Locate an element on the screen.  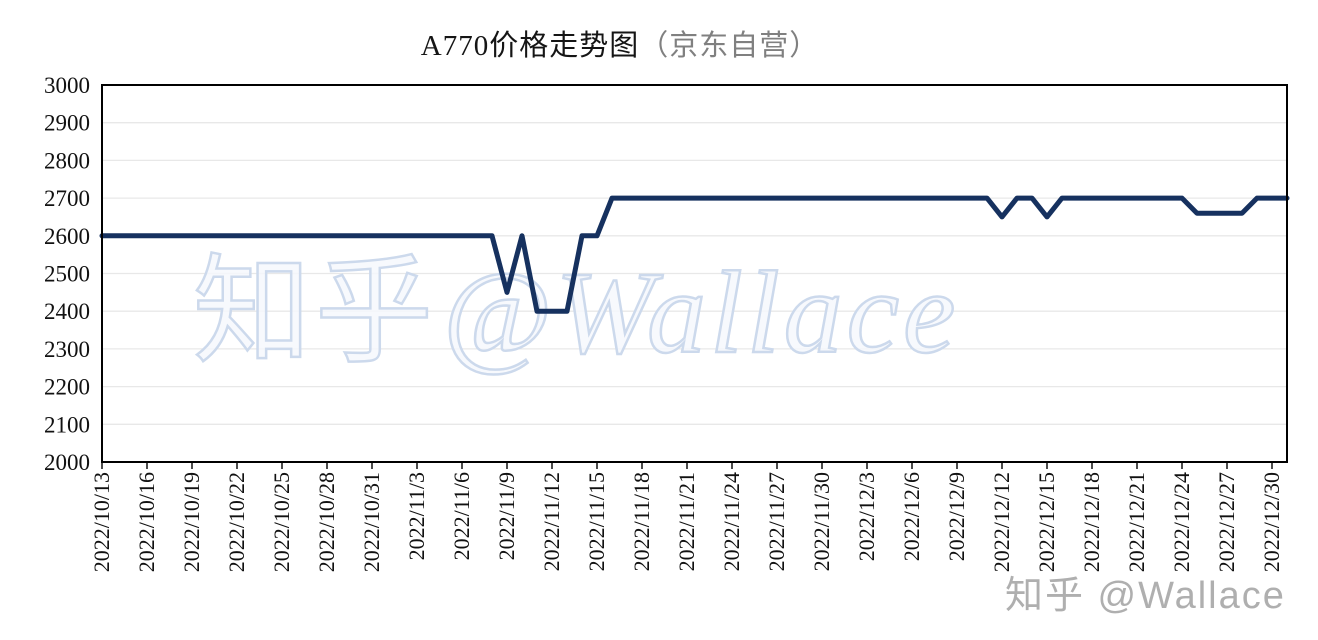
x-axis-label: 2022/11/21 is located at coordinates (686, 521).